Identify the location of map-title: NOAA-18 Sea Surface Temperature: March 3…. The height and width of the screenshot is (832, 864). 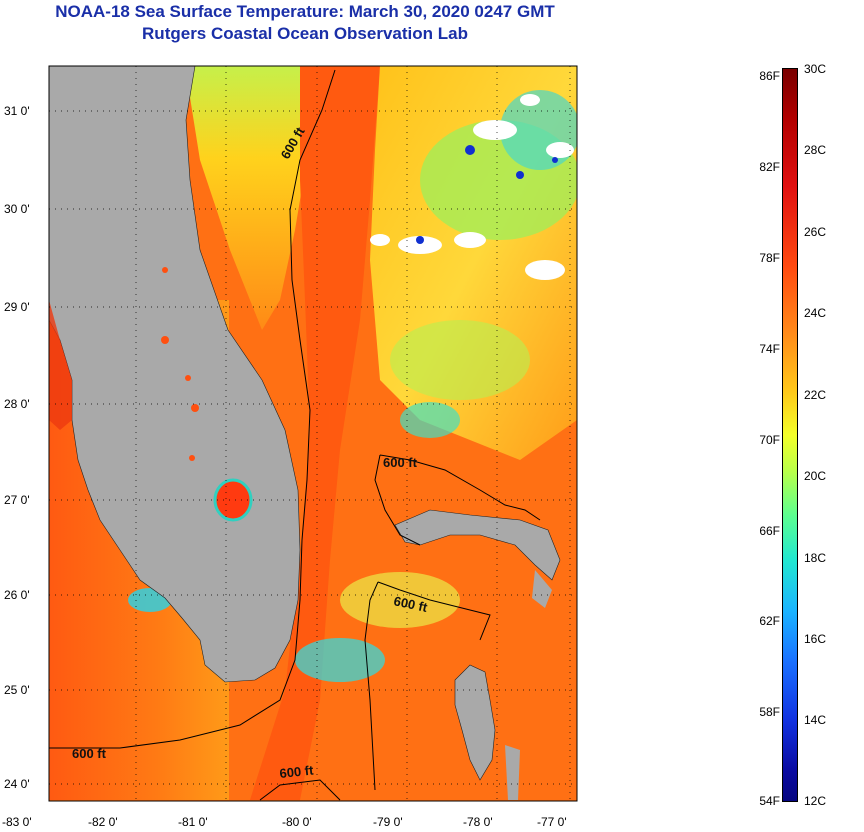
(305, 11).